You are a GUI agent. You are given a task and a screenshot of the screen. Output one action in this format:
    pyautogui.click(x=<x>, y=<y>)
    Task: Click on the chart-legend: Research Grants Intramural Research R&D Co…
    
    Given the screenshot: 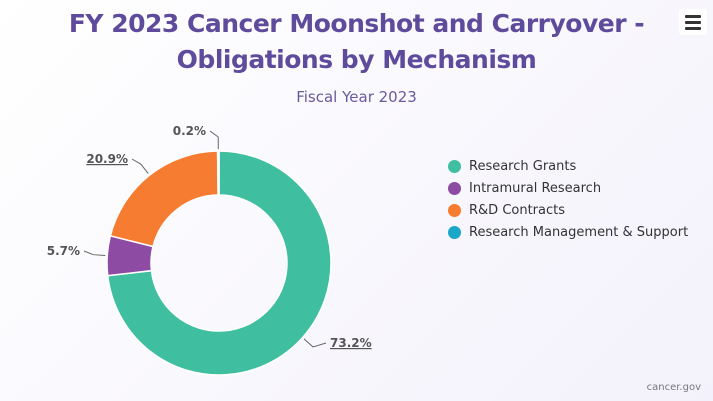 What is the action you would take?
    pyautogui.click(x=568, y=199)
    